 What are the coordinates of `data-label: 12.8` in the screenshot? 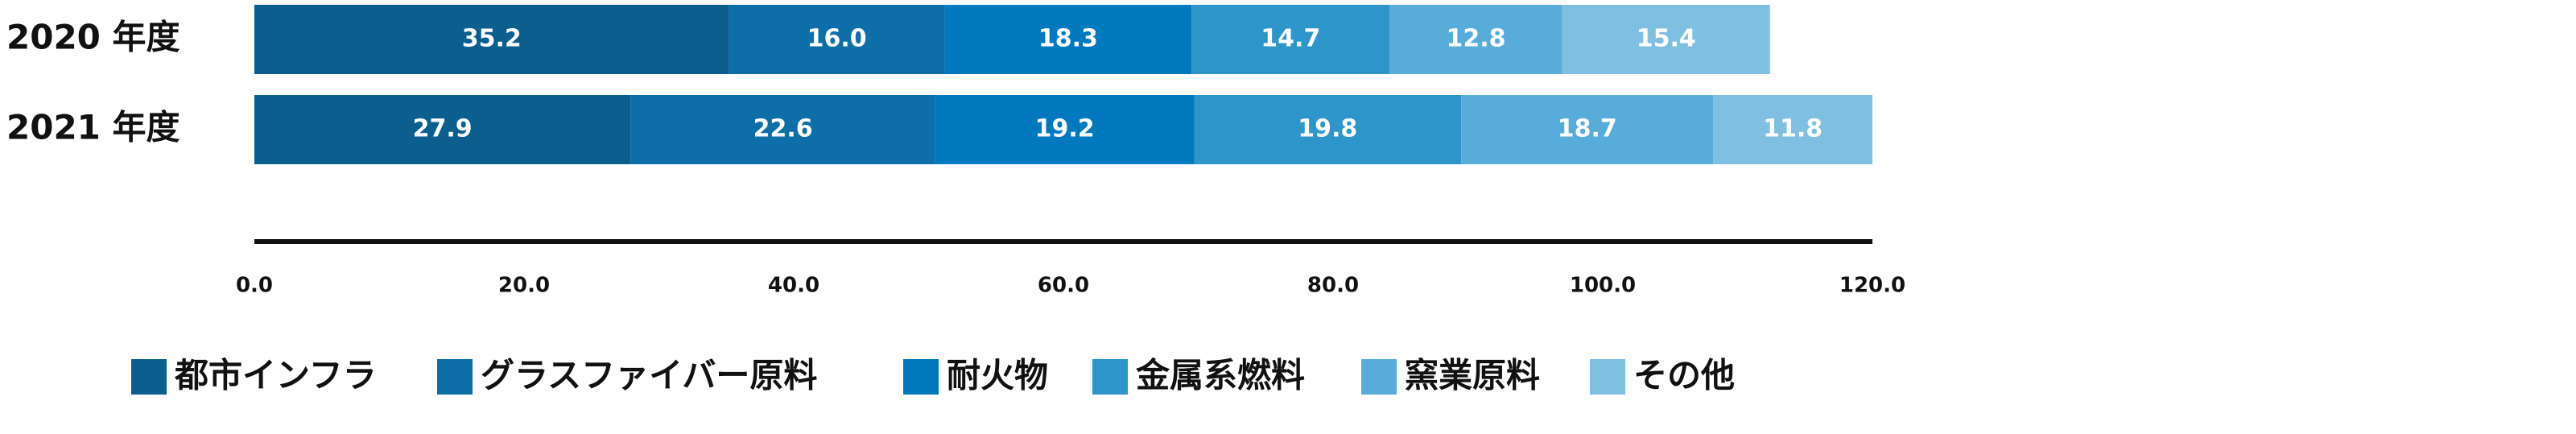 It's located at (1476, 39).